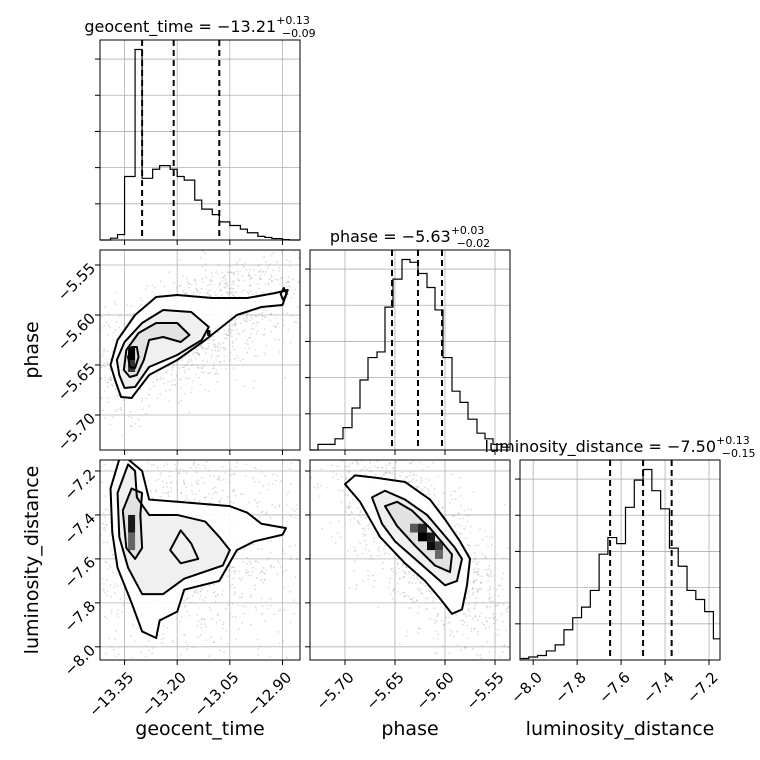  Describe the element at coordinates (658, 687) in the screenshot. I see `x-tick-label: −7.4` at that location.